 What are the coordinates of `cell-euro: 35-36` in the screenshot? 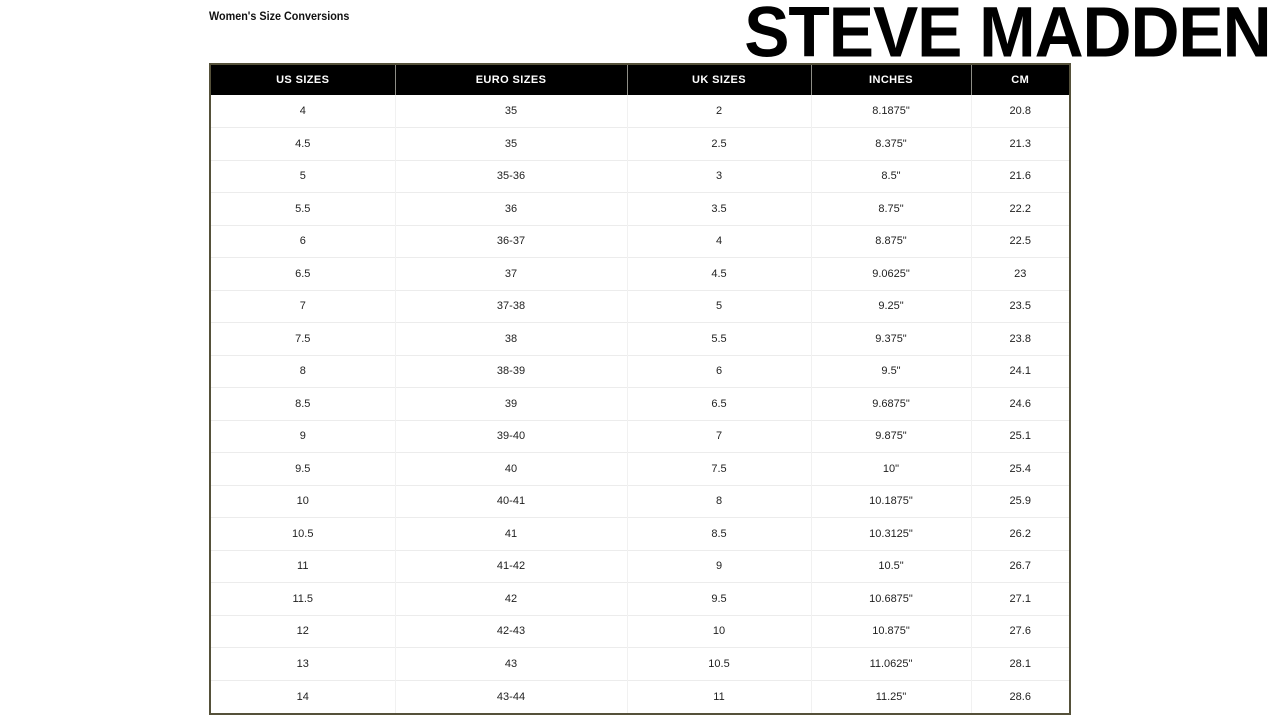 It's located at (511, 176).